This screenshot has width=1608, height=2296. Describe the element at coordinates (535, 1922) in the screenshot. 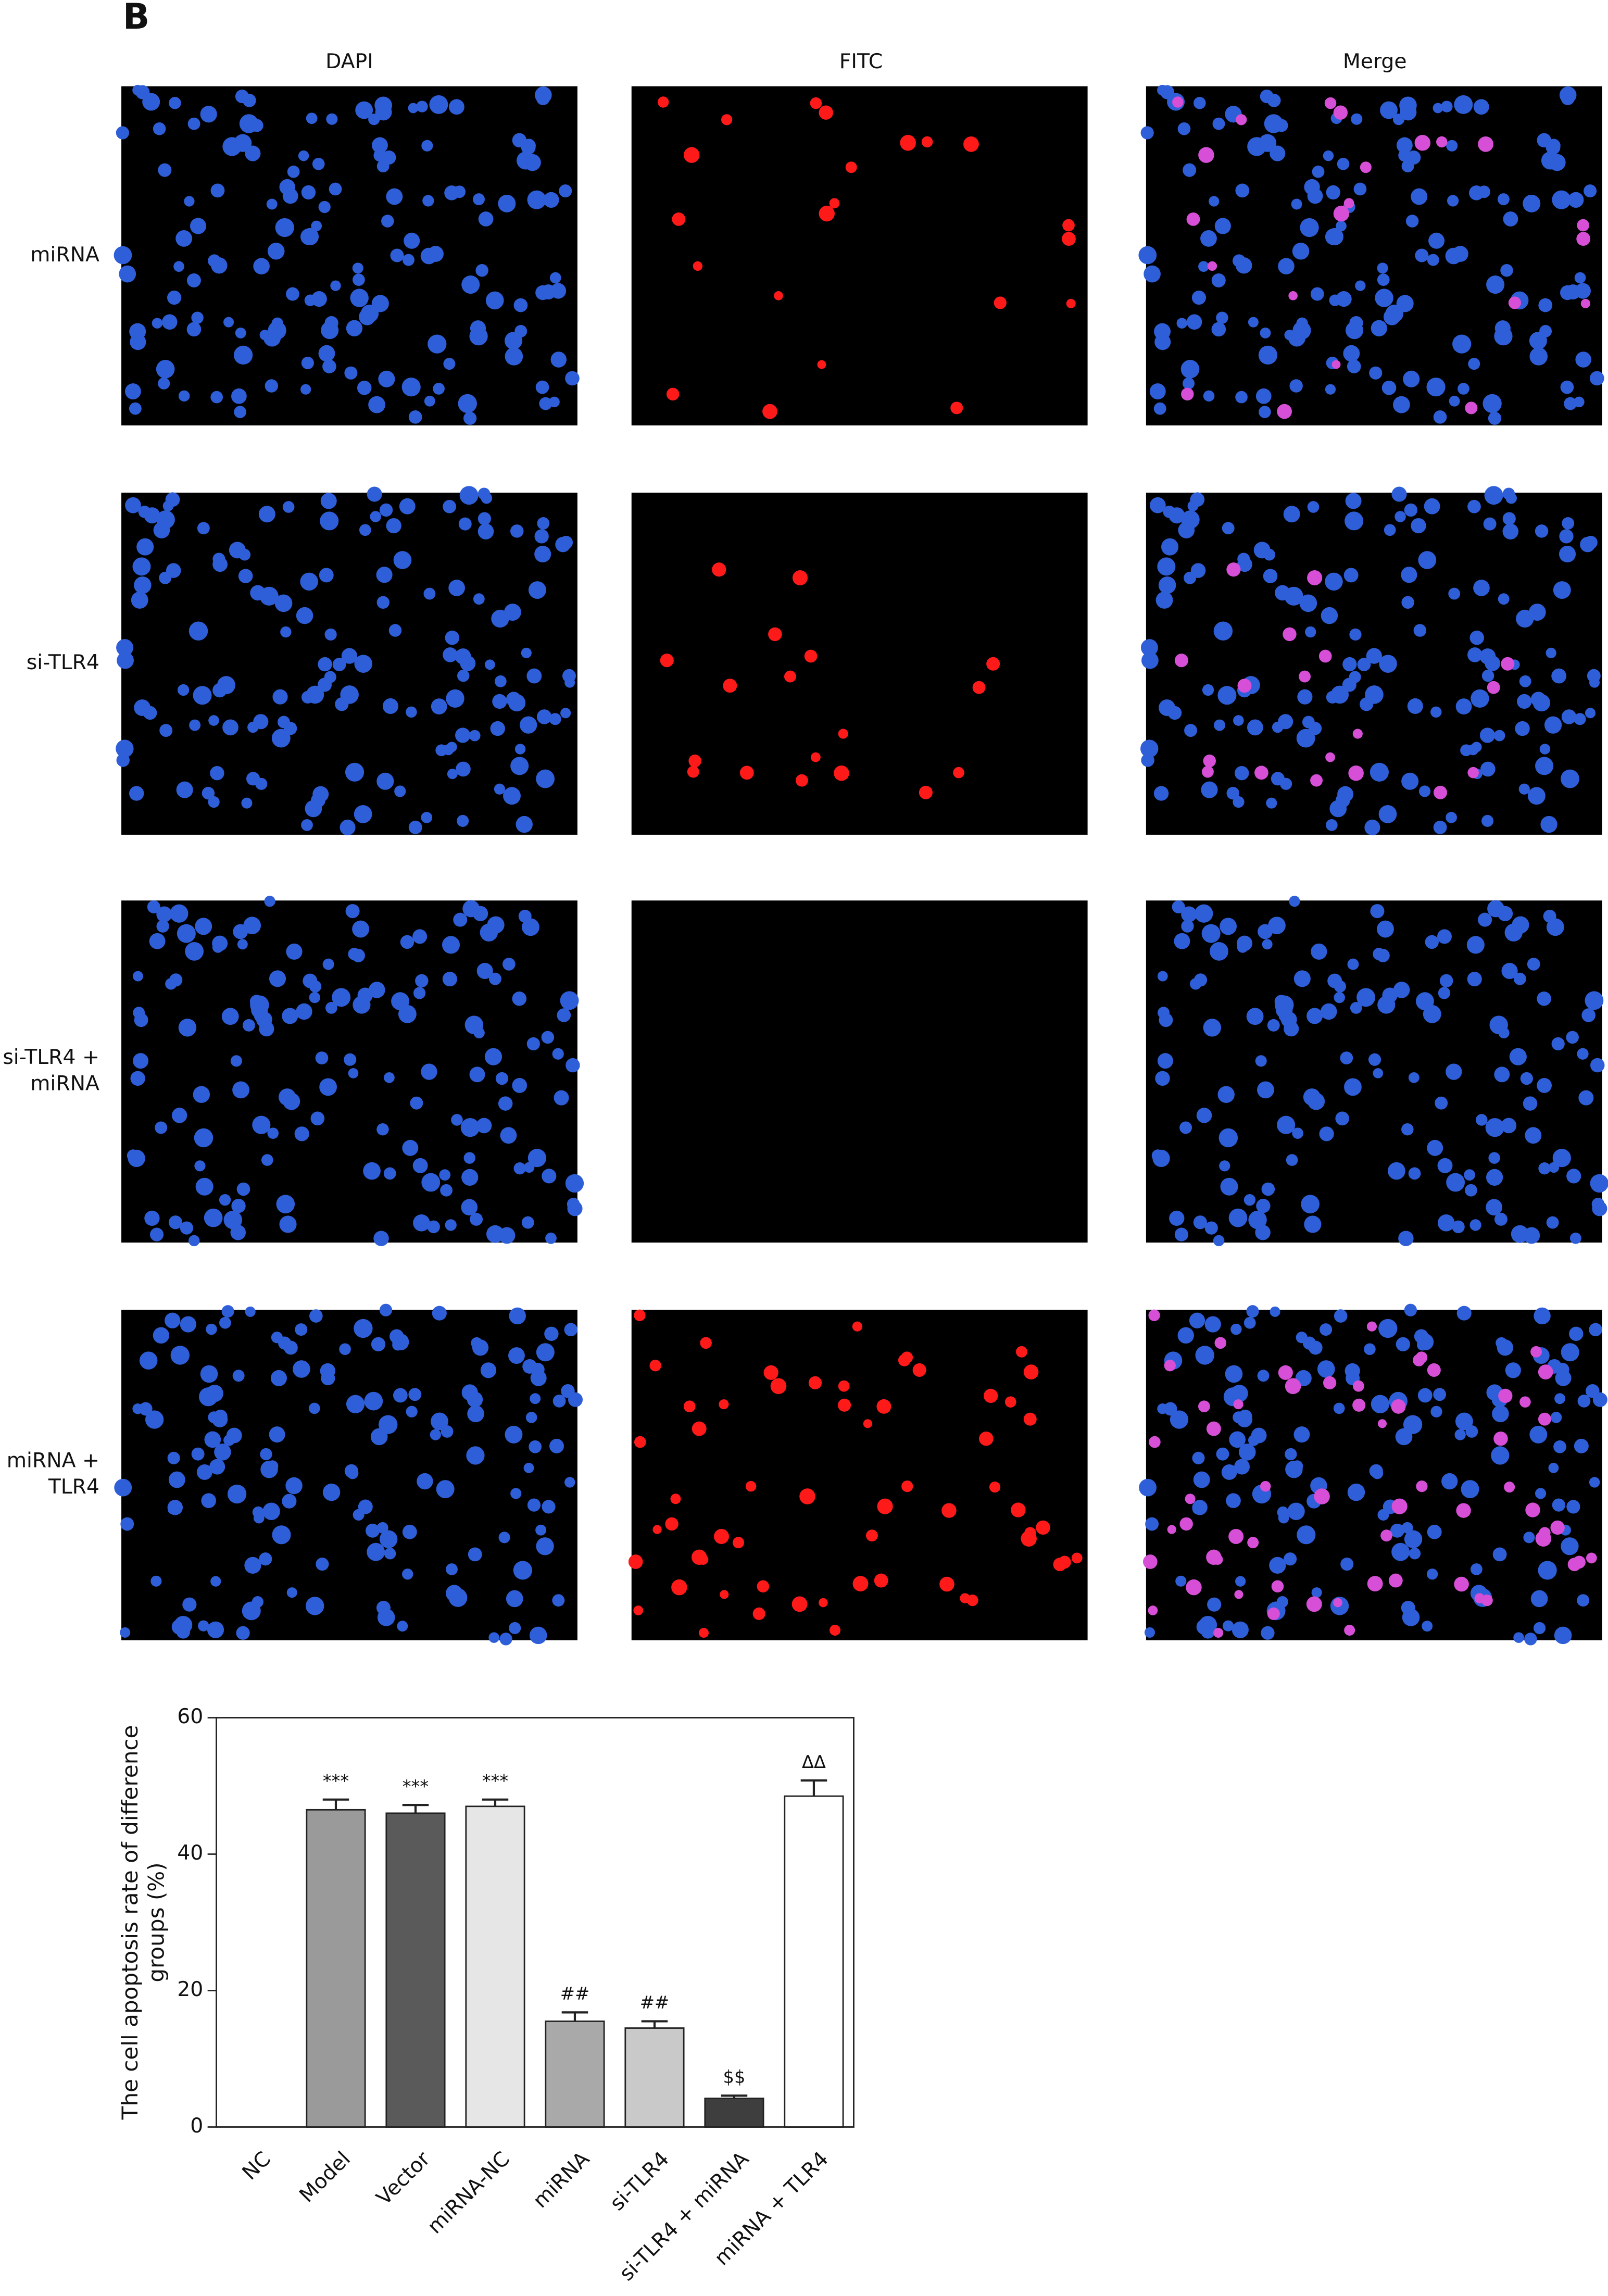

I see `plot-frame` at that location.